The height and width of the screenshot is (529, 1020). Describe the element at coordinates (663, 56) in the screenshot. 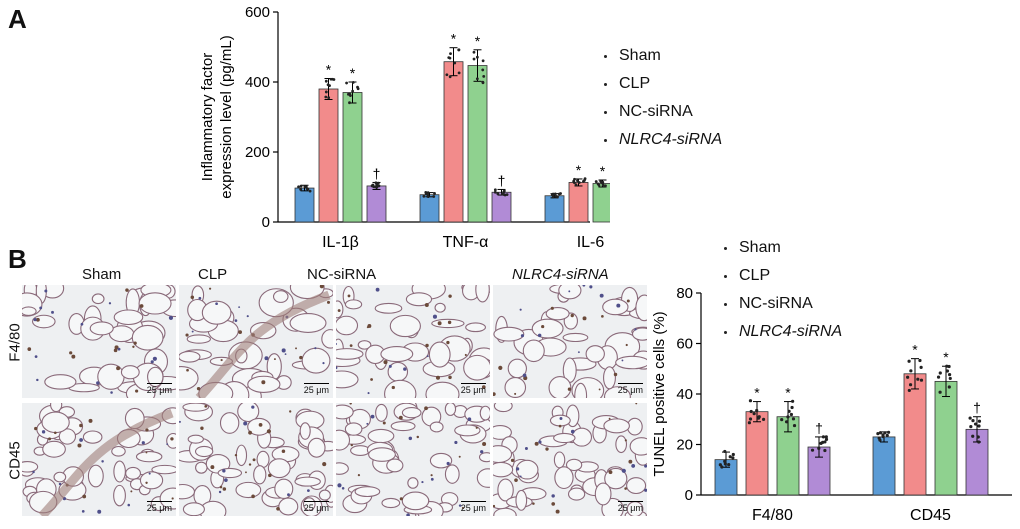

I see `legend-a-item: Sham` at that location.